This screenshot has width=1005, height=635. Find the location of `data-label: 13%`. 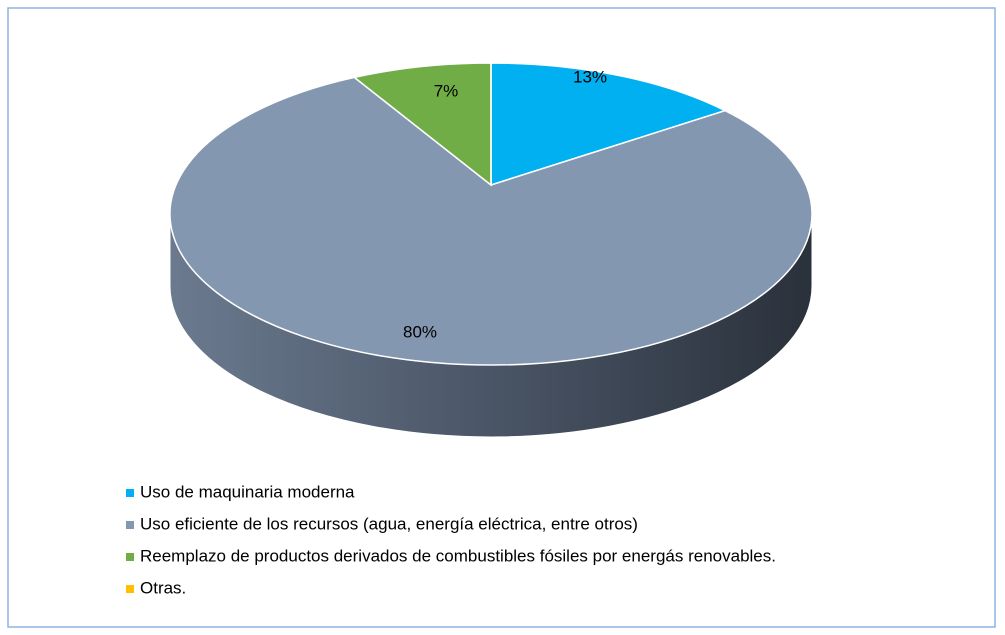

data-label: 13% is located at coordinates (590, 76).